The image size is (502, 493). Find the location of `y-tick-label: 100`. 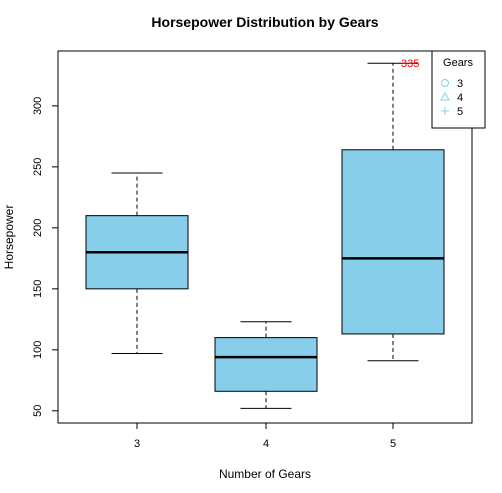

y-tick-label: 100 is located at coordinates (38, 350).